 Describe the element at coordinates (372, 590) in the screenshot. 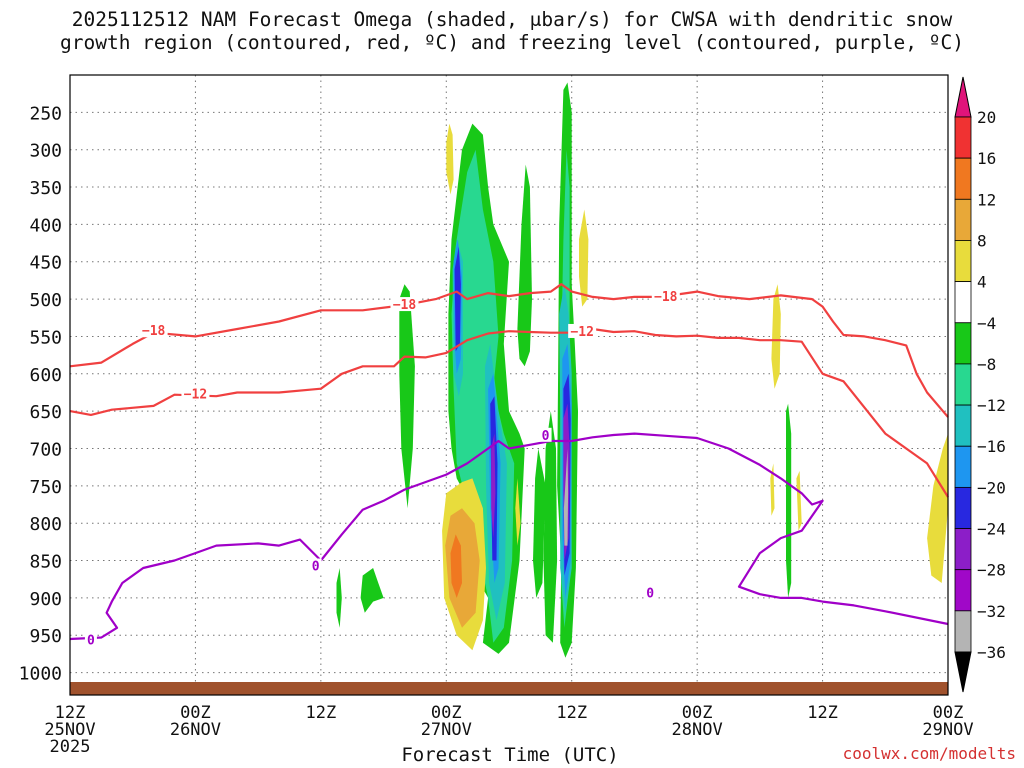

I see `omega-region--6-8` at that location.